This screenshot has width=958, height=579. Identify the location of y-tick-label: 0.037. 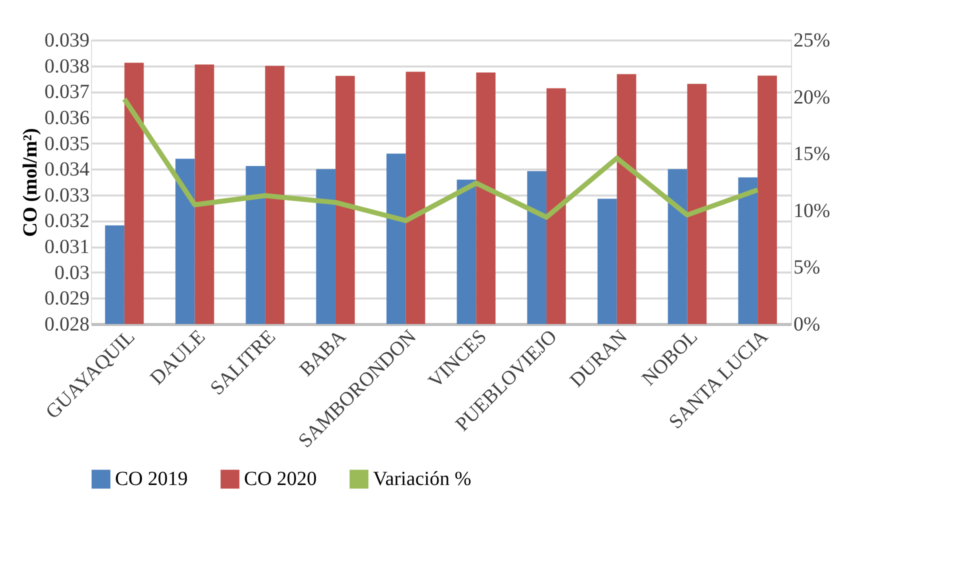
(67, 92).